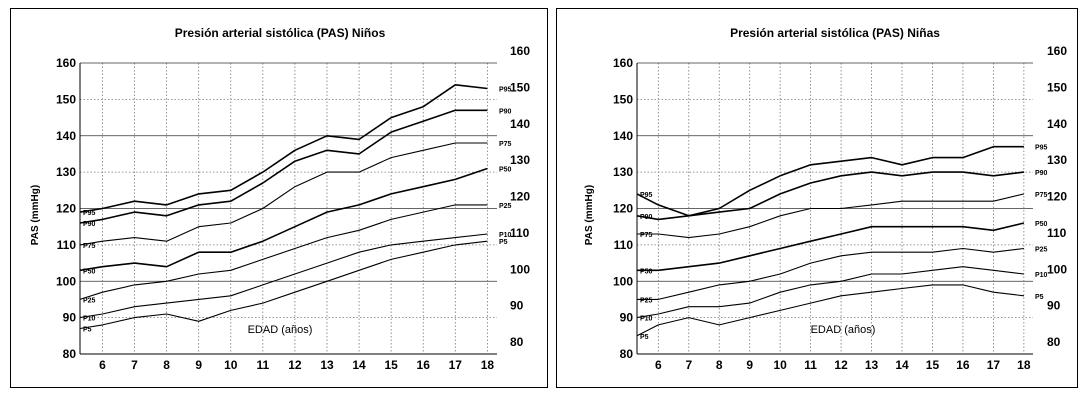  I want to click on x-tick-ninos-10: 10, so click(231, 365).